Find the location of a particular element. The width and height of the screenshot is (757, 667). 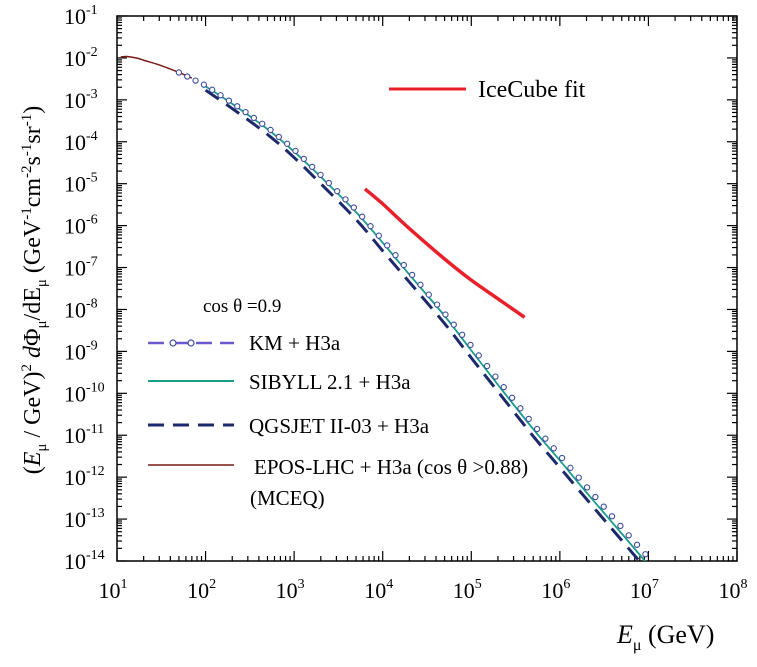

legend-label-epos-line2: (MCEQ) is located at coordinates (287, 498).